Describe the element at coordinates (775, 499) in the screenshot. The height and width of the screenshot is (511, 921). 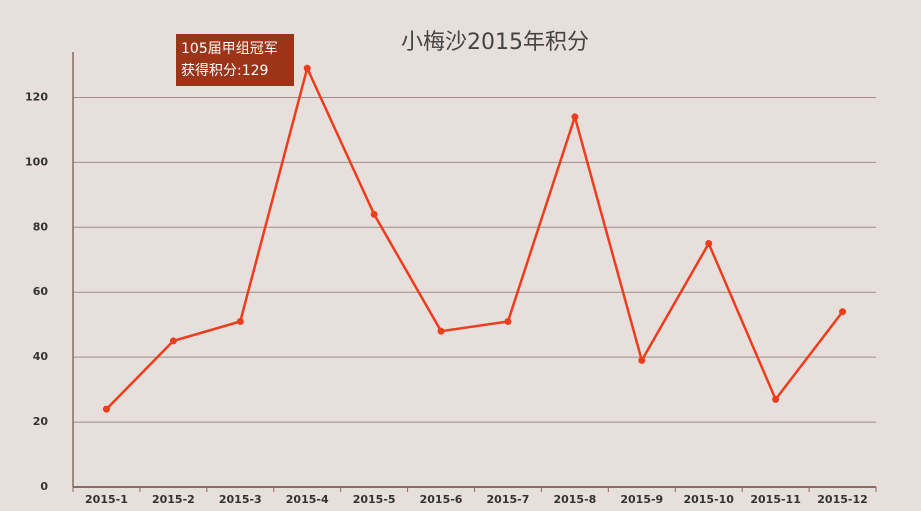
I see `x-tick-label: 2015-11` at that location.